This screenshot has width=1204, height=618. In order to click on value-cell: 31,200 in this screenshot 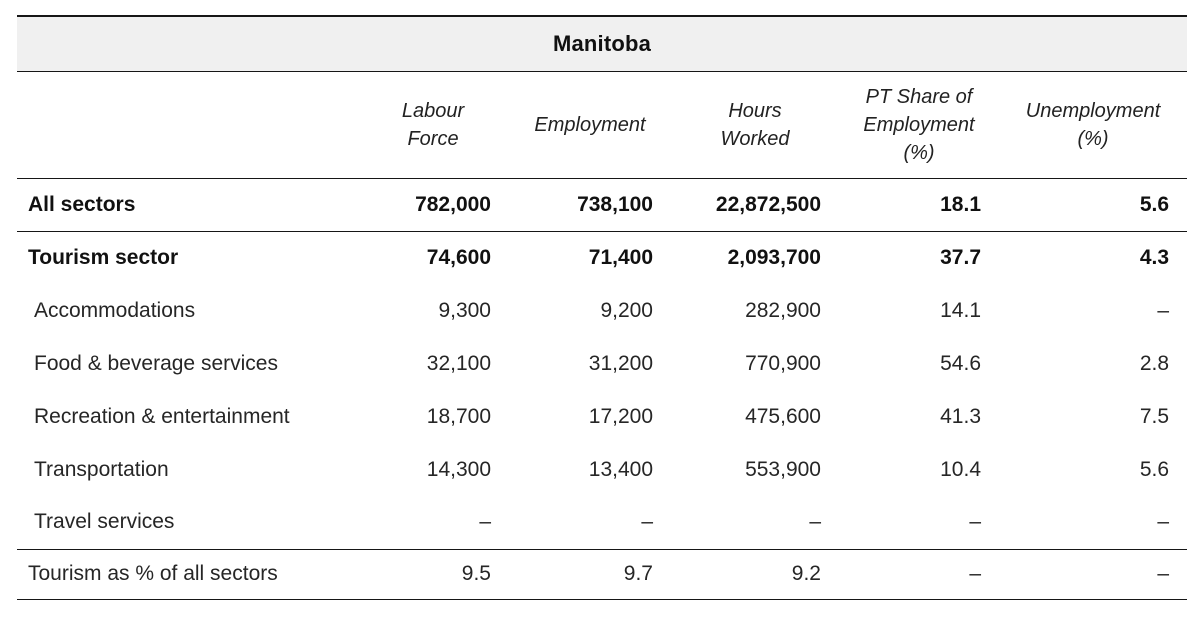, I will do `click(620, 363)`.